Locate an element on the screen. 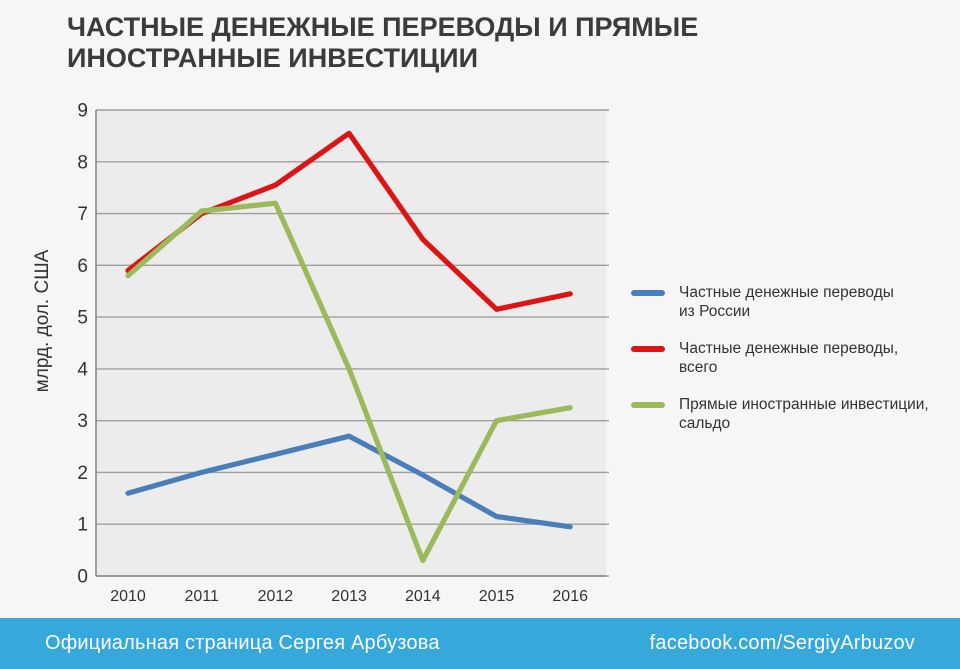 The height and width of the screenshot is (669, 960). x-tick-label: 2012 is located at coordinates (276, 596).